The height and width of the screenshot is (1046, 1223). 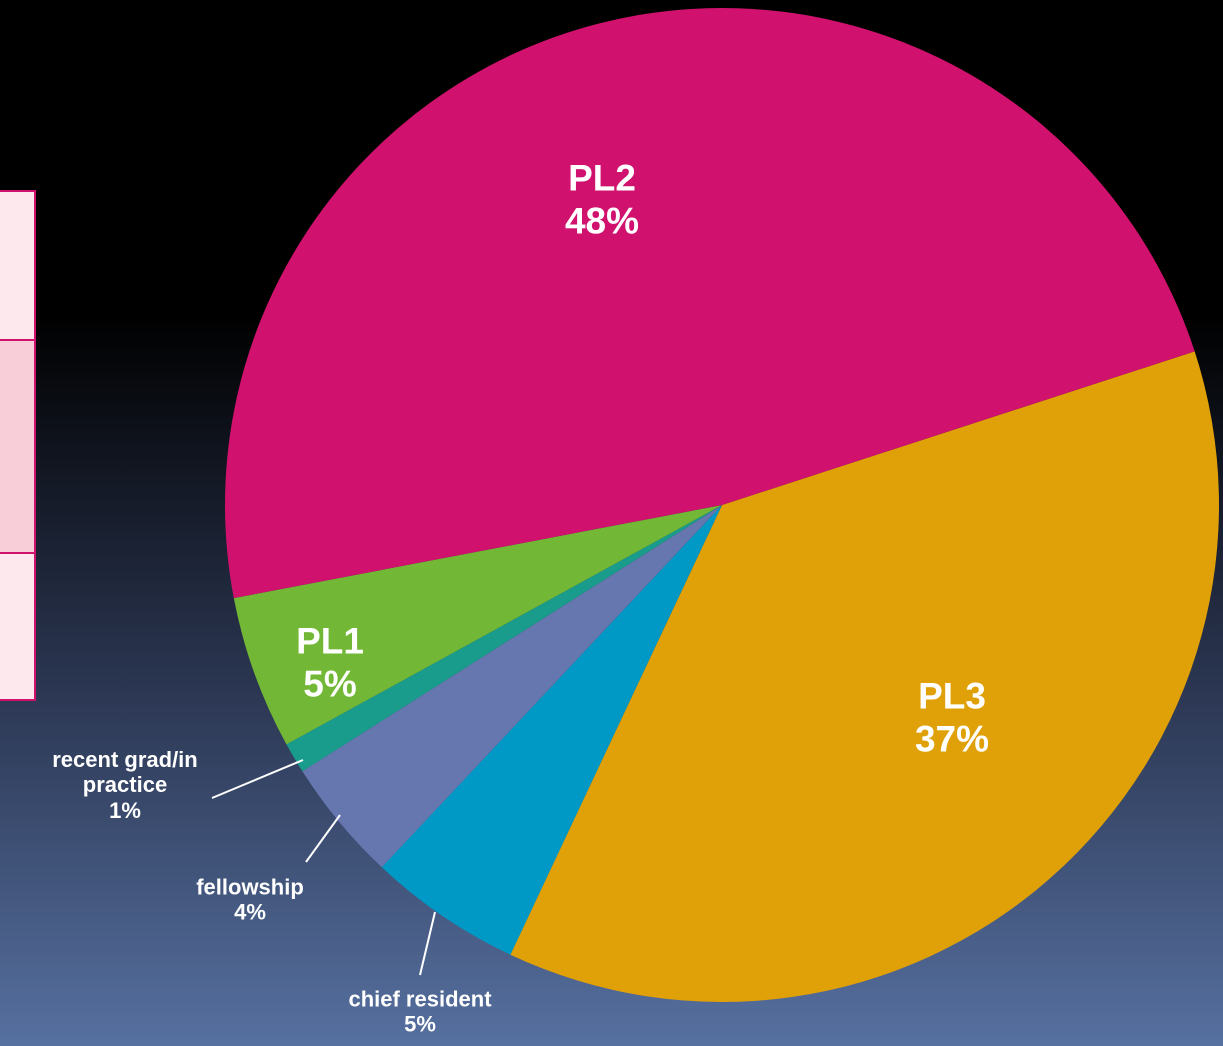 What do you see at coordinates (952, 738) in the screenshot?
I see `value-label: 37%` at bounding box center [952, 738].